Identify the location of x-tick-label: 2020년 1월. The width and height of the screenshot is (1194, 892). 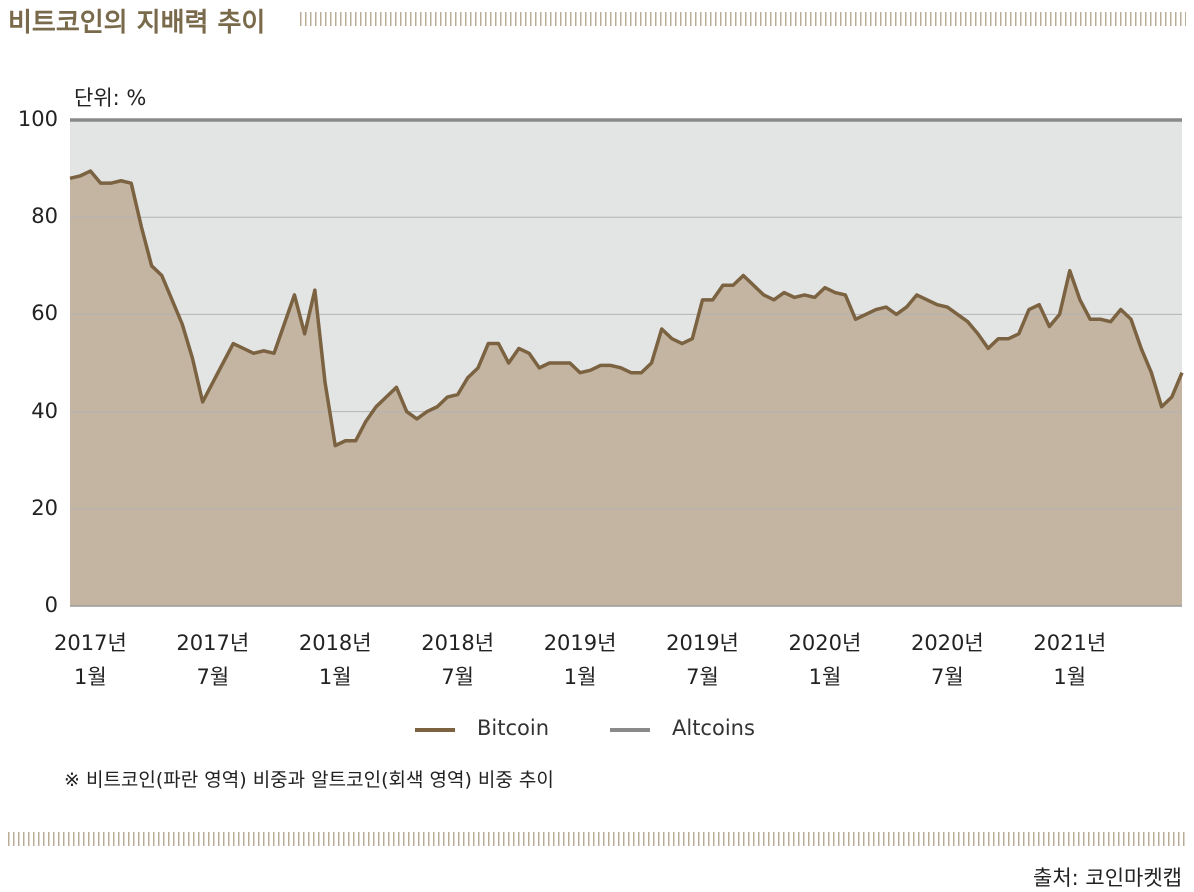
(825, 660).